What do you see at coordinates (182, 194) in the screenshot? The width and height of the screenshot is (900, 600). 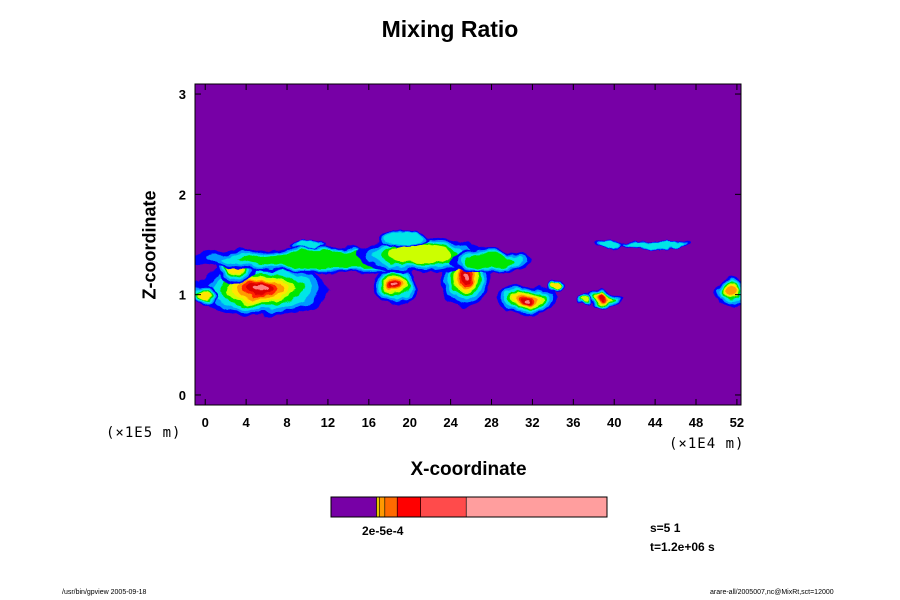 I see `y-tick-label-2: 2` at bounding box center [182, 194].